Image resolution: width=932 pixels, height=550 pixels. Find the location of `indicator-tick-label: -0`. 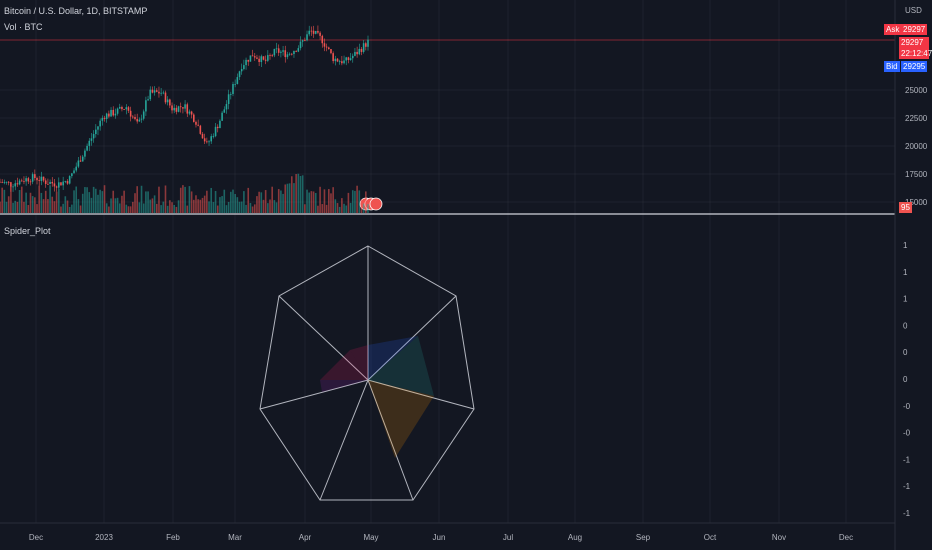

indicator-tick-label: -0 is located at coordinates (907, 433).